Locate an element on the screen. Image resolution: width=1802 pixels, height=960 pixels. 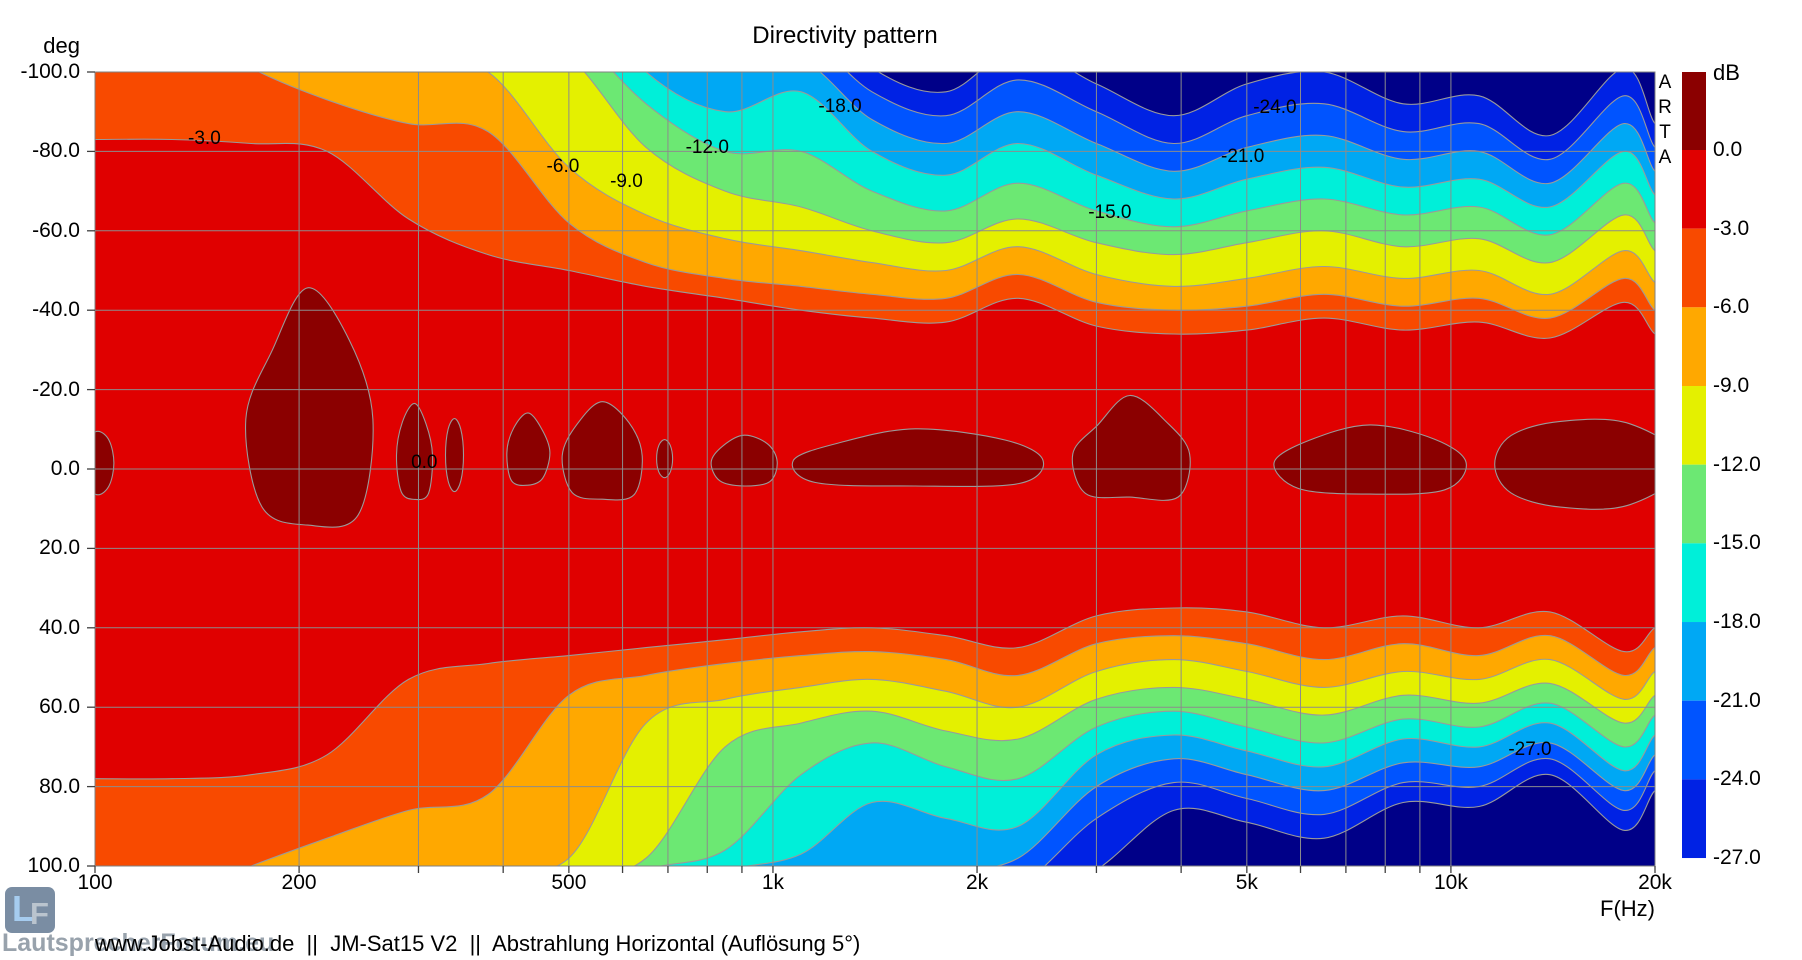
contour-label--21.0: -21.0 is located at coordinates (1243, 156).